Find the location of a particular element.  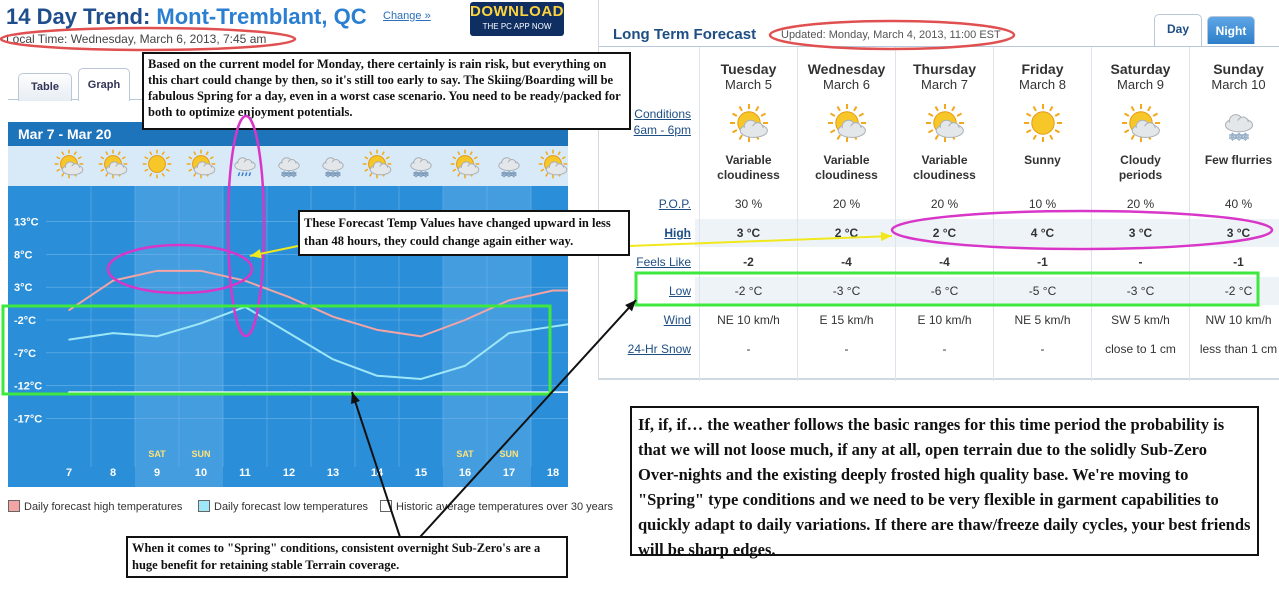

day-date: March 9 is located at coordinates (1140, 84).